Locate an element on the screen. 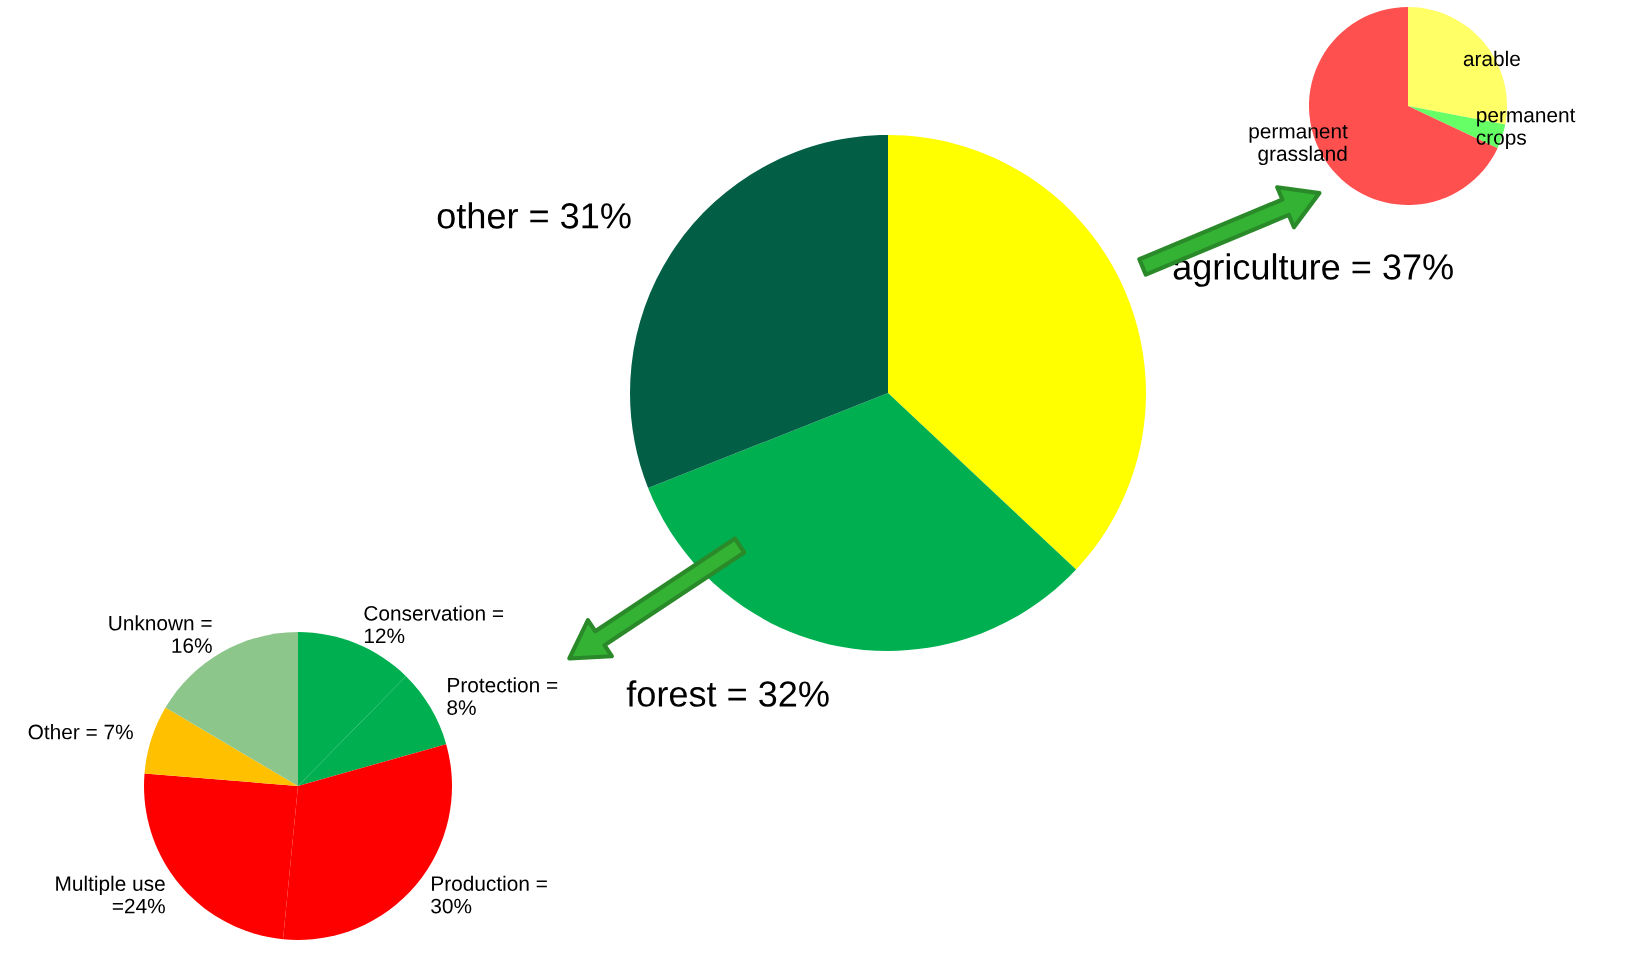  slice-label: Production = 30% is located at coordinates (489, 894).